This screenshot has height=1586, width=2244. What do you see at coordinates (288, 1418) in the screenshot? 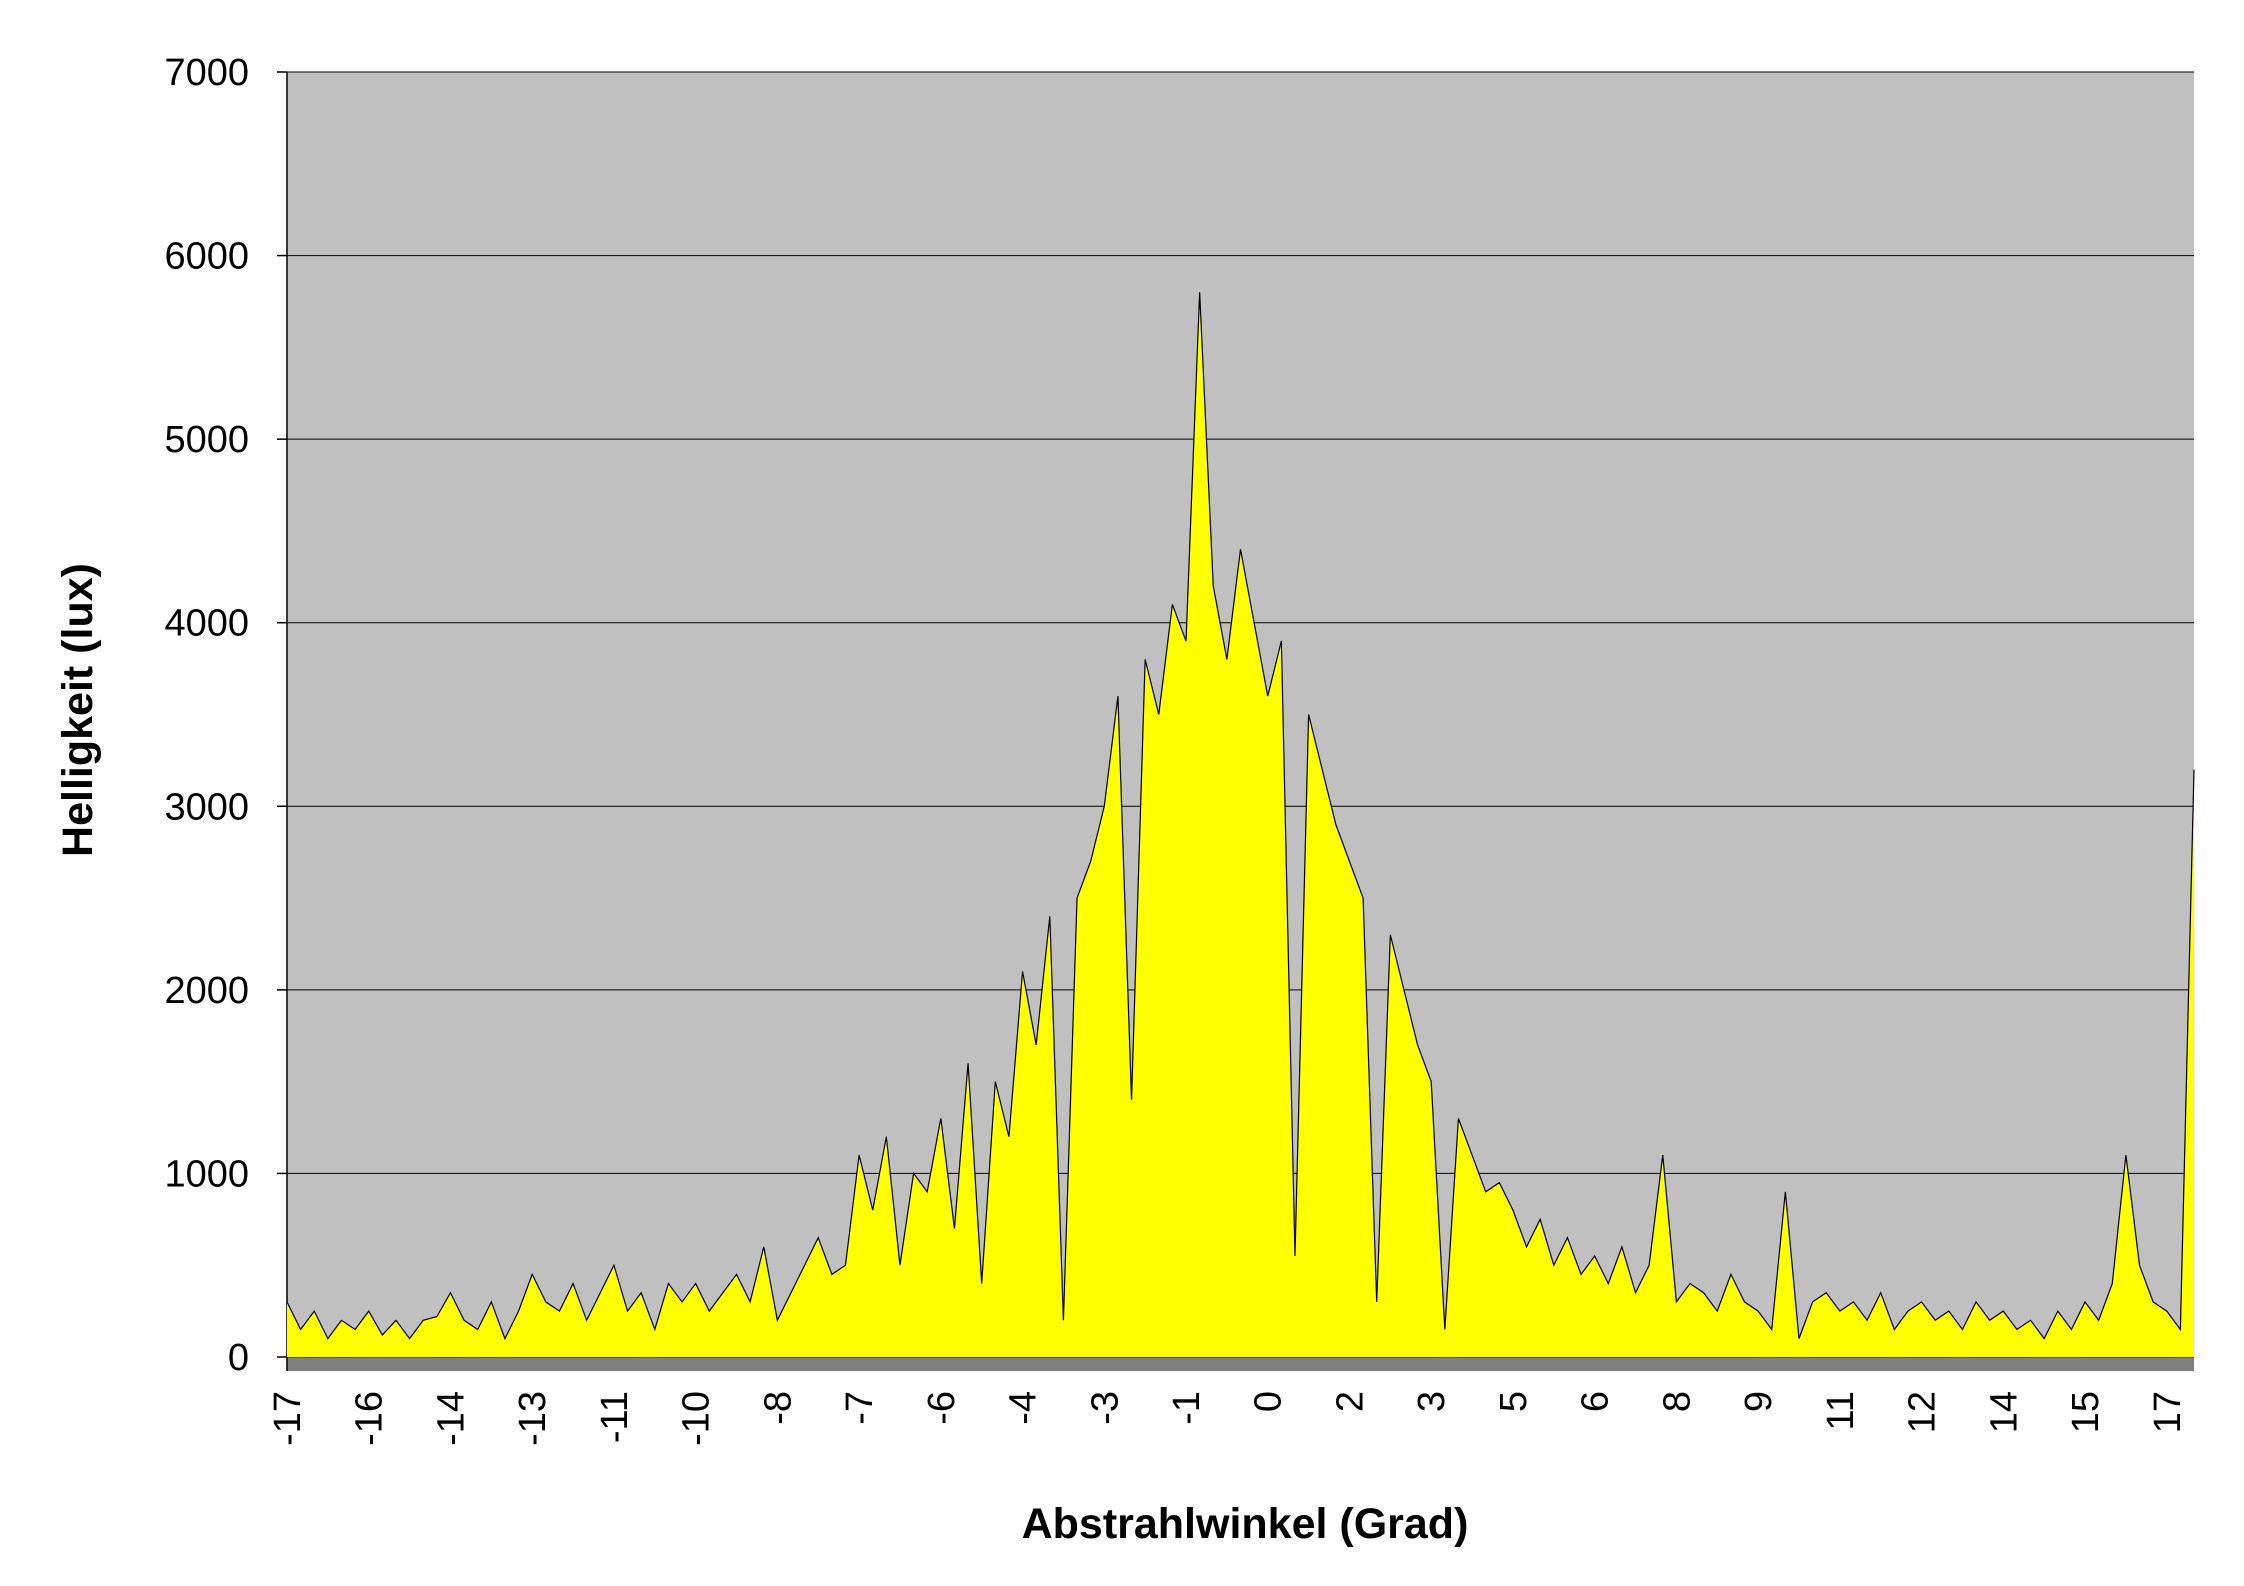
I see `x-tick-label: -17` at bounding box center [288, 1418].